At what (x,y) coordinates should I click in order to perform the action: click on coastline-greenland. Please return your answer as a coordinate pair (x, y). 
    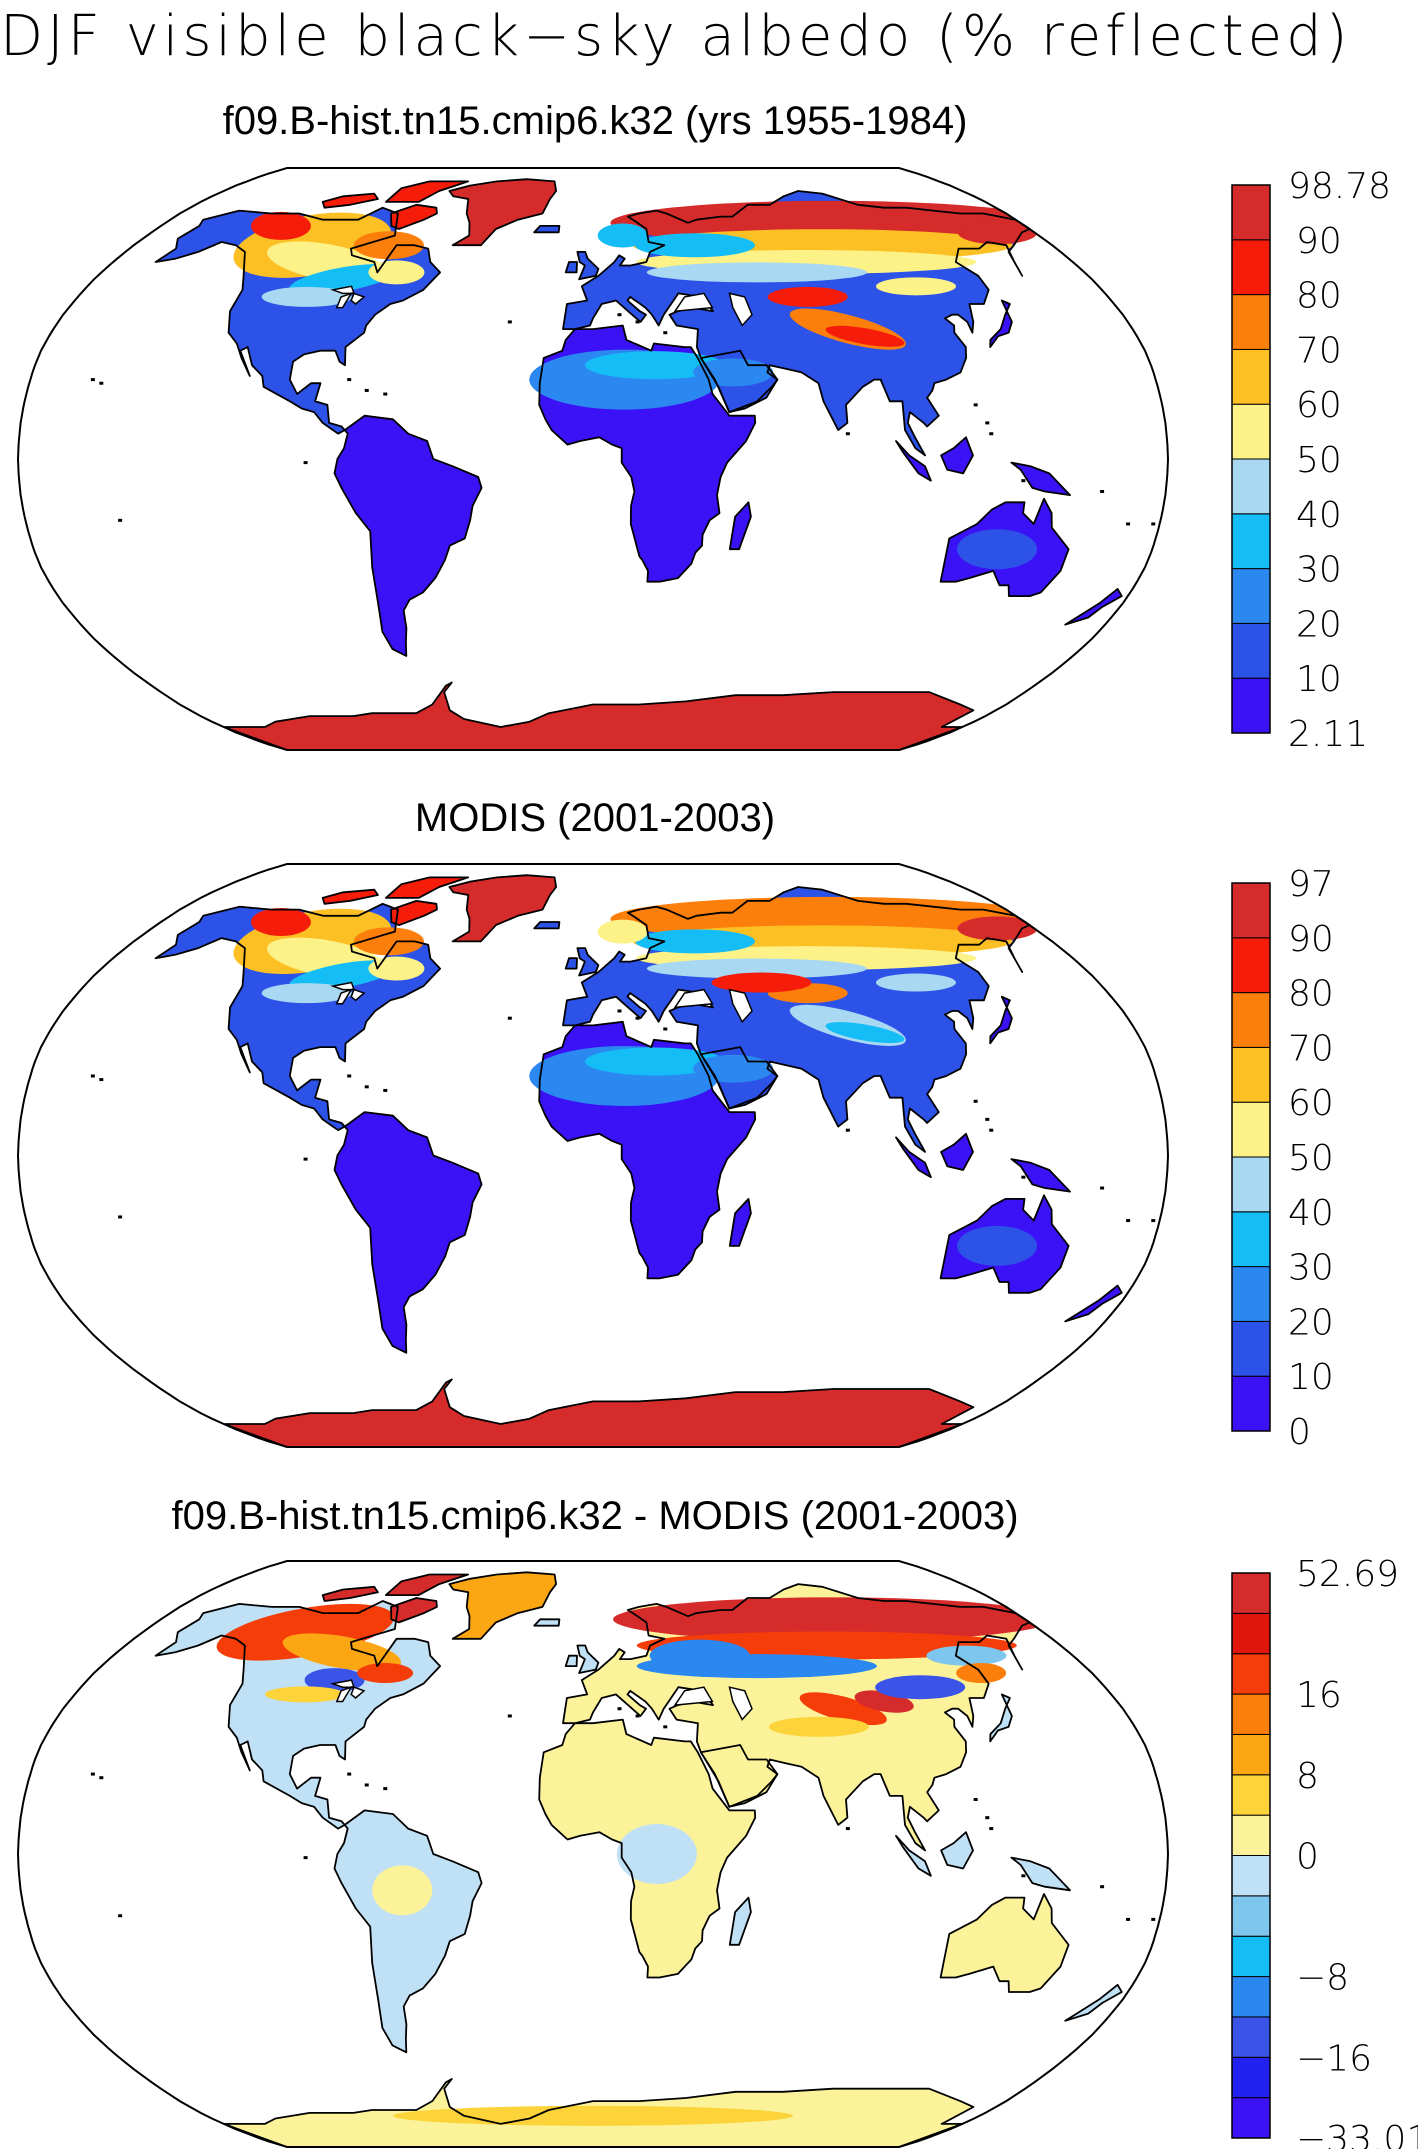
    Looking at the image, I should click on (502, 908).